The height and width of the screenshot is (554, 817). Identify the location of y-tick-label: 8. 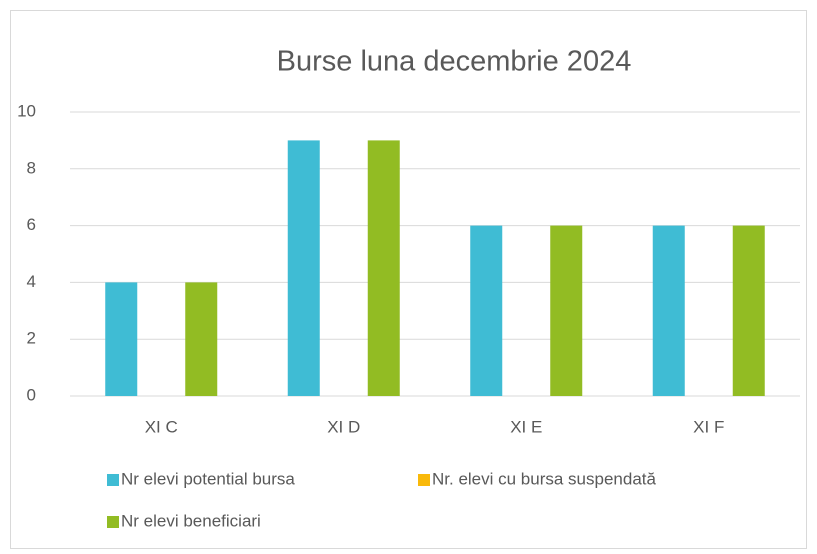
(31, 167).